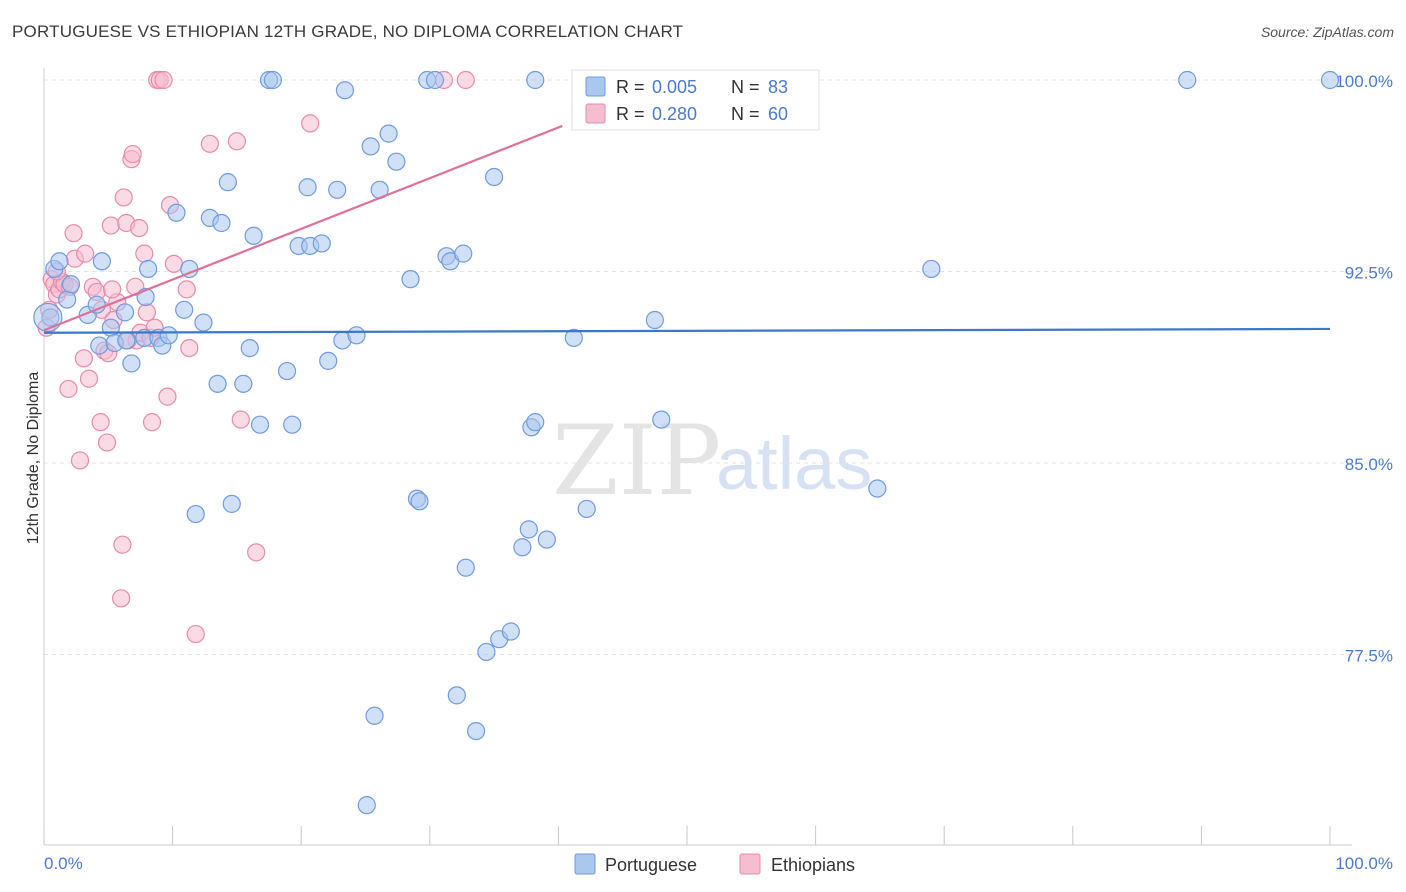 This screenshot has height=892, width=1406. What do you see at coordinates (674, 87) in the screenshot?
I see `stats-r-value-portuguese: 0.005` at bounding box center [674, 87].